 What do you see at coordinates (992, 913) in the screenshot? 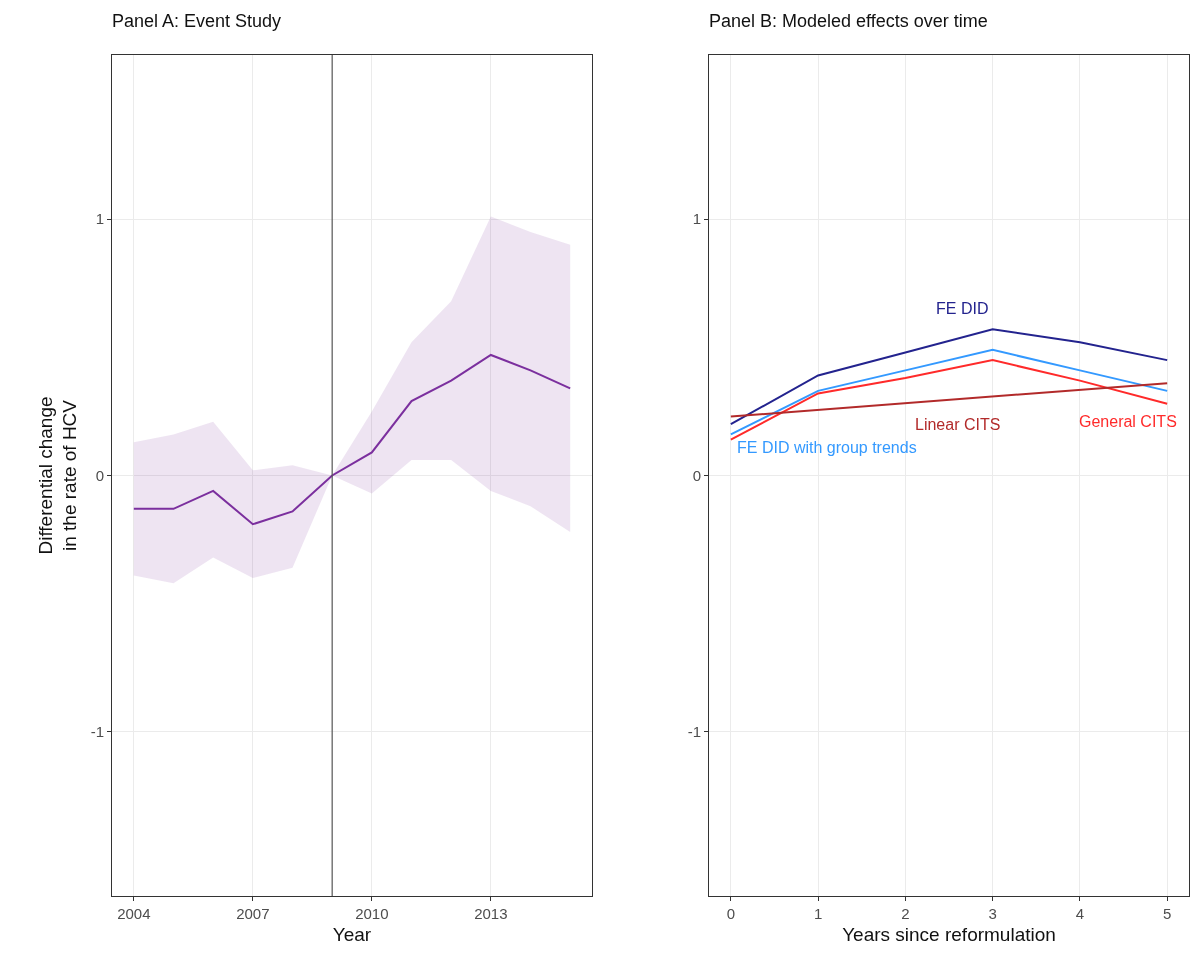
I see `x-tick-label: 3` at bounding box center [992, 913].